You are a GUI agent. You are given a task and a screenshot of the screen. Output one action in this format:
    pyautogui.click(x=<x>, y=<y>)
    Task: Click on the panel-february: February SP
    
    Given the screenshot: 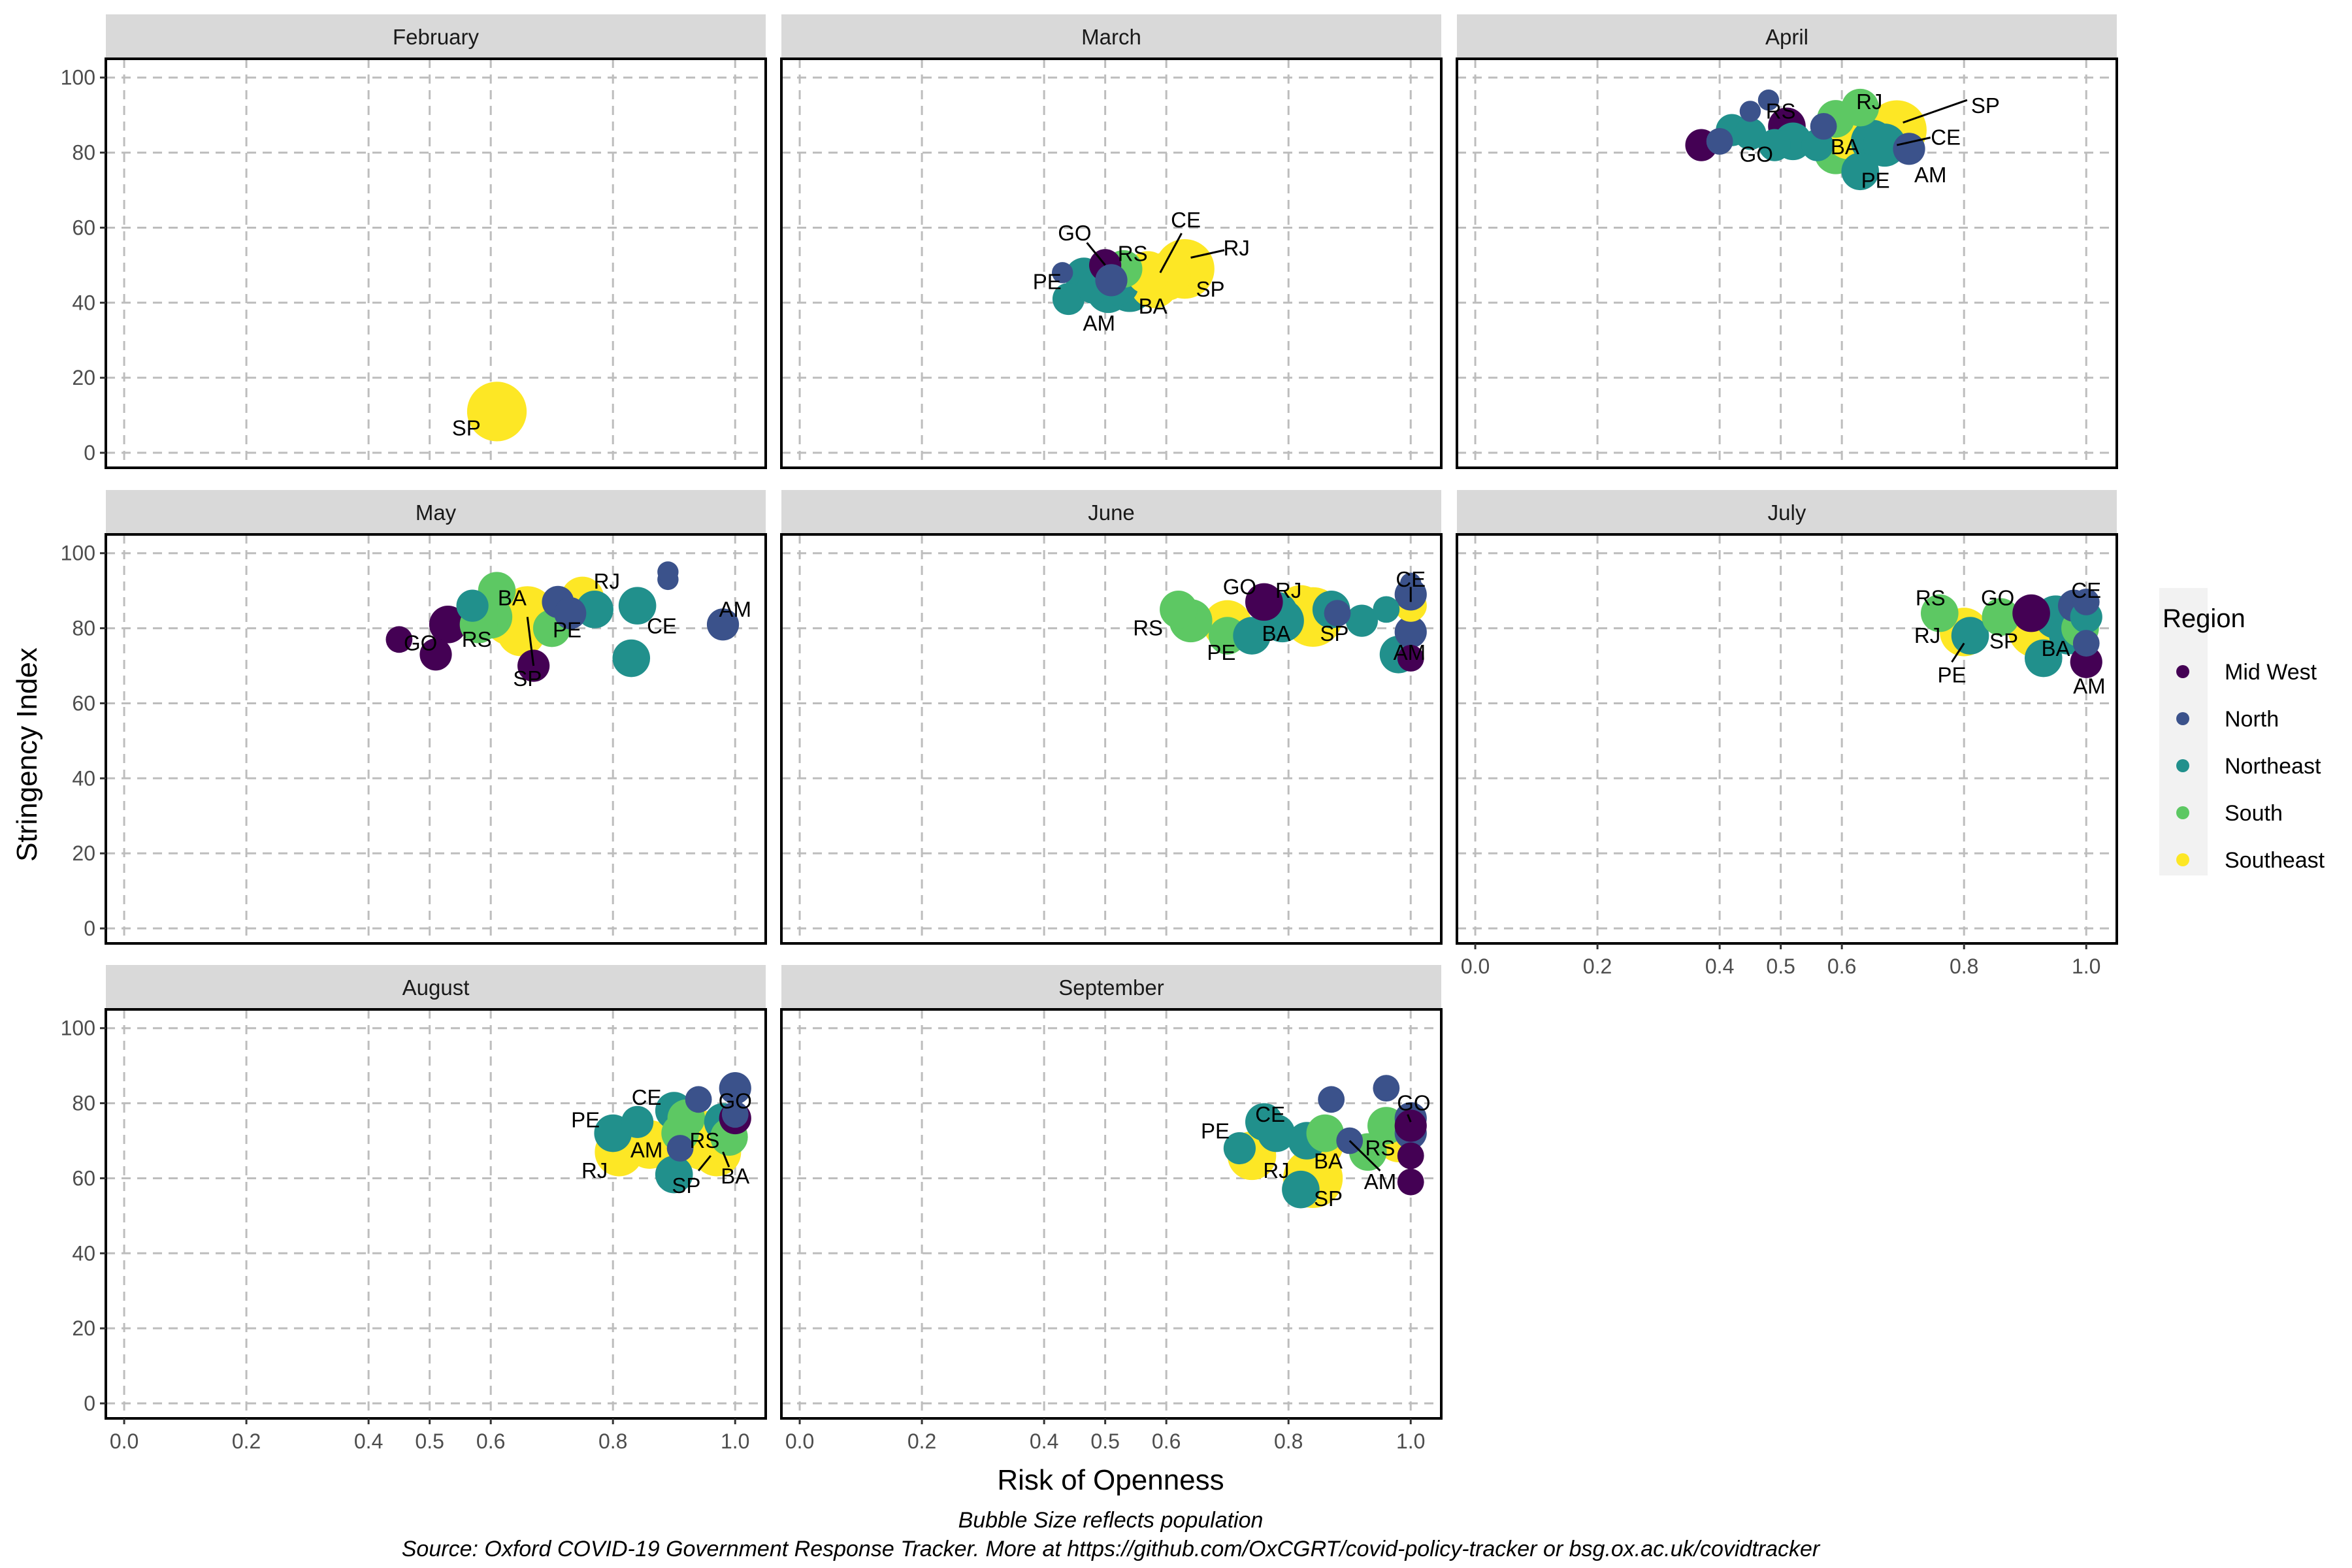 What is the action you would take?
    pyautogui.click(x=436, y=241)
    